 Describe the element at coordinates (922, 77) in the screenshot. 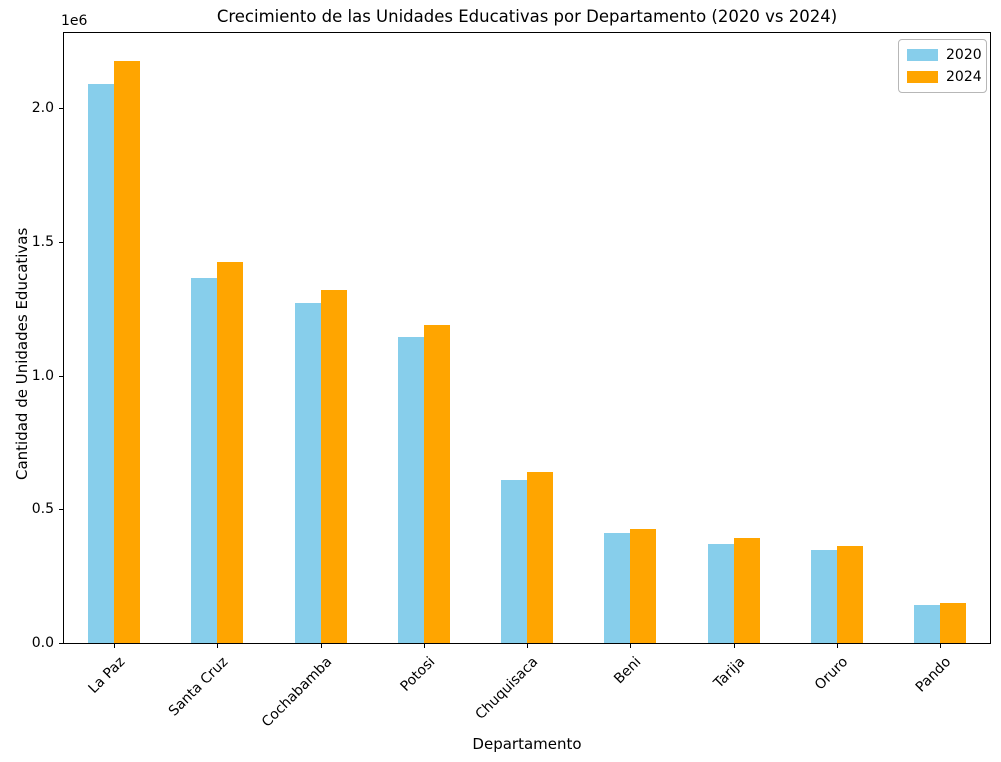

I see `legend-swatch-2024` at that location.